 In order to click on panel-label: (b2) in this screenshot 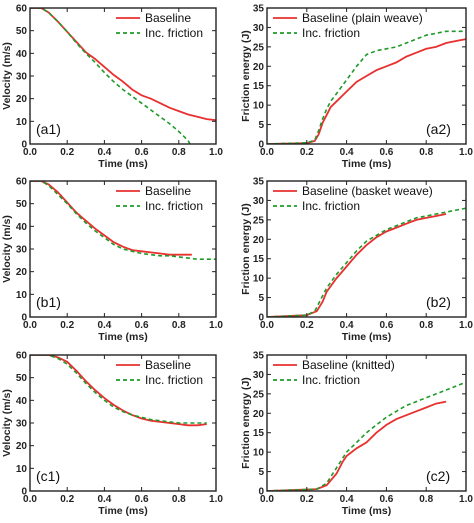, I will do `click(438, 302)`.